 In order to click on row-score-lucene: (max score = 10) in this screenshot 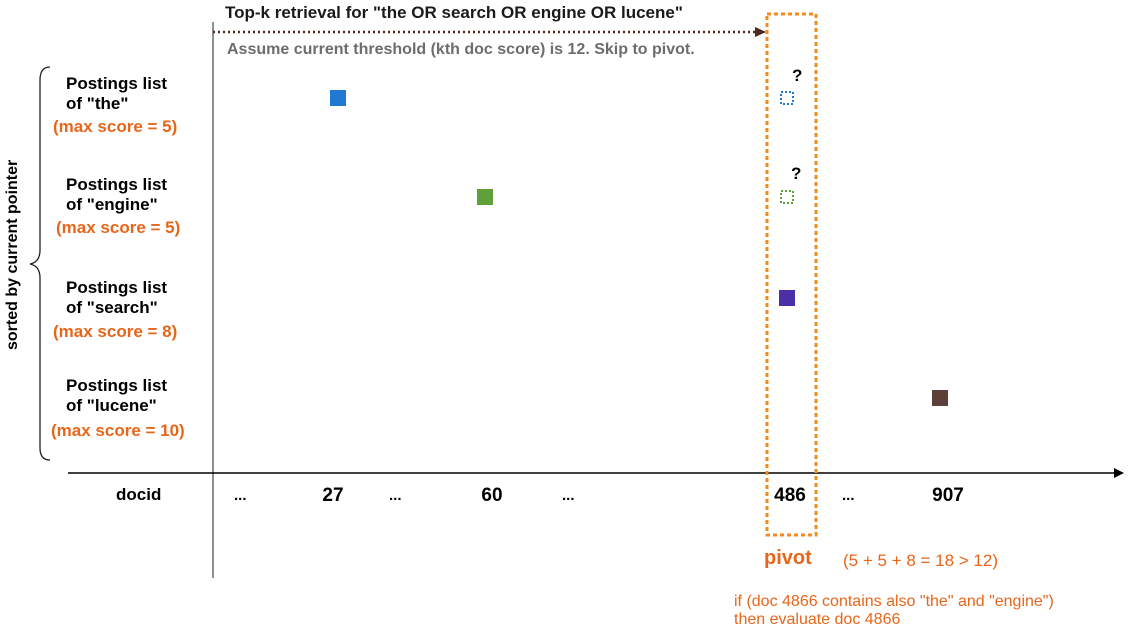, I will do `click(118, 430)`.